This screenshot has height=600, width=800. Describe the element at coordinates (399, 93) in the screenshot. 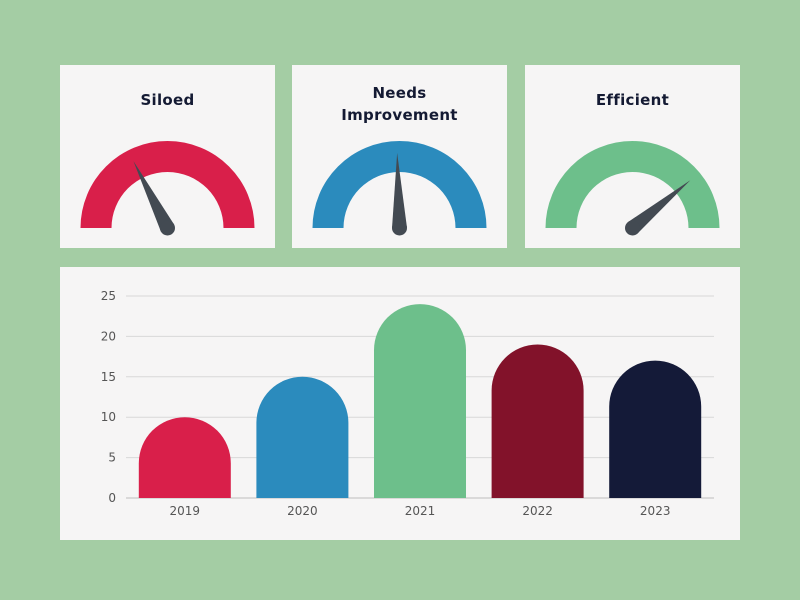

I see `gauge-title-line: Needs` at that location.